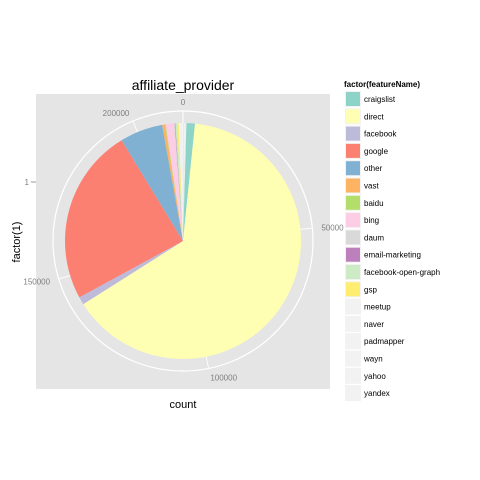  Describe the element at coordinates (374, 324) in the screenshot. I see `legend-label-naver: naver` at that location.